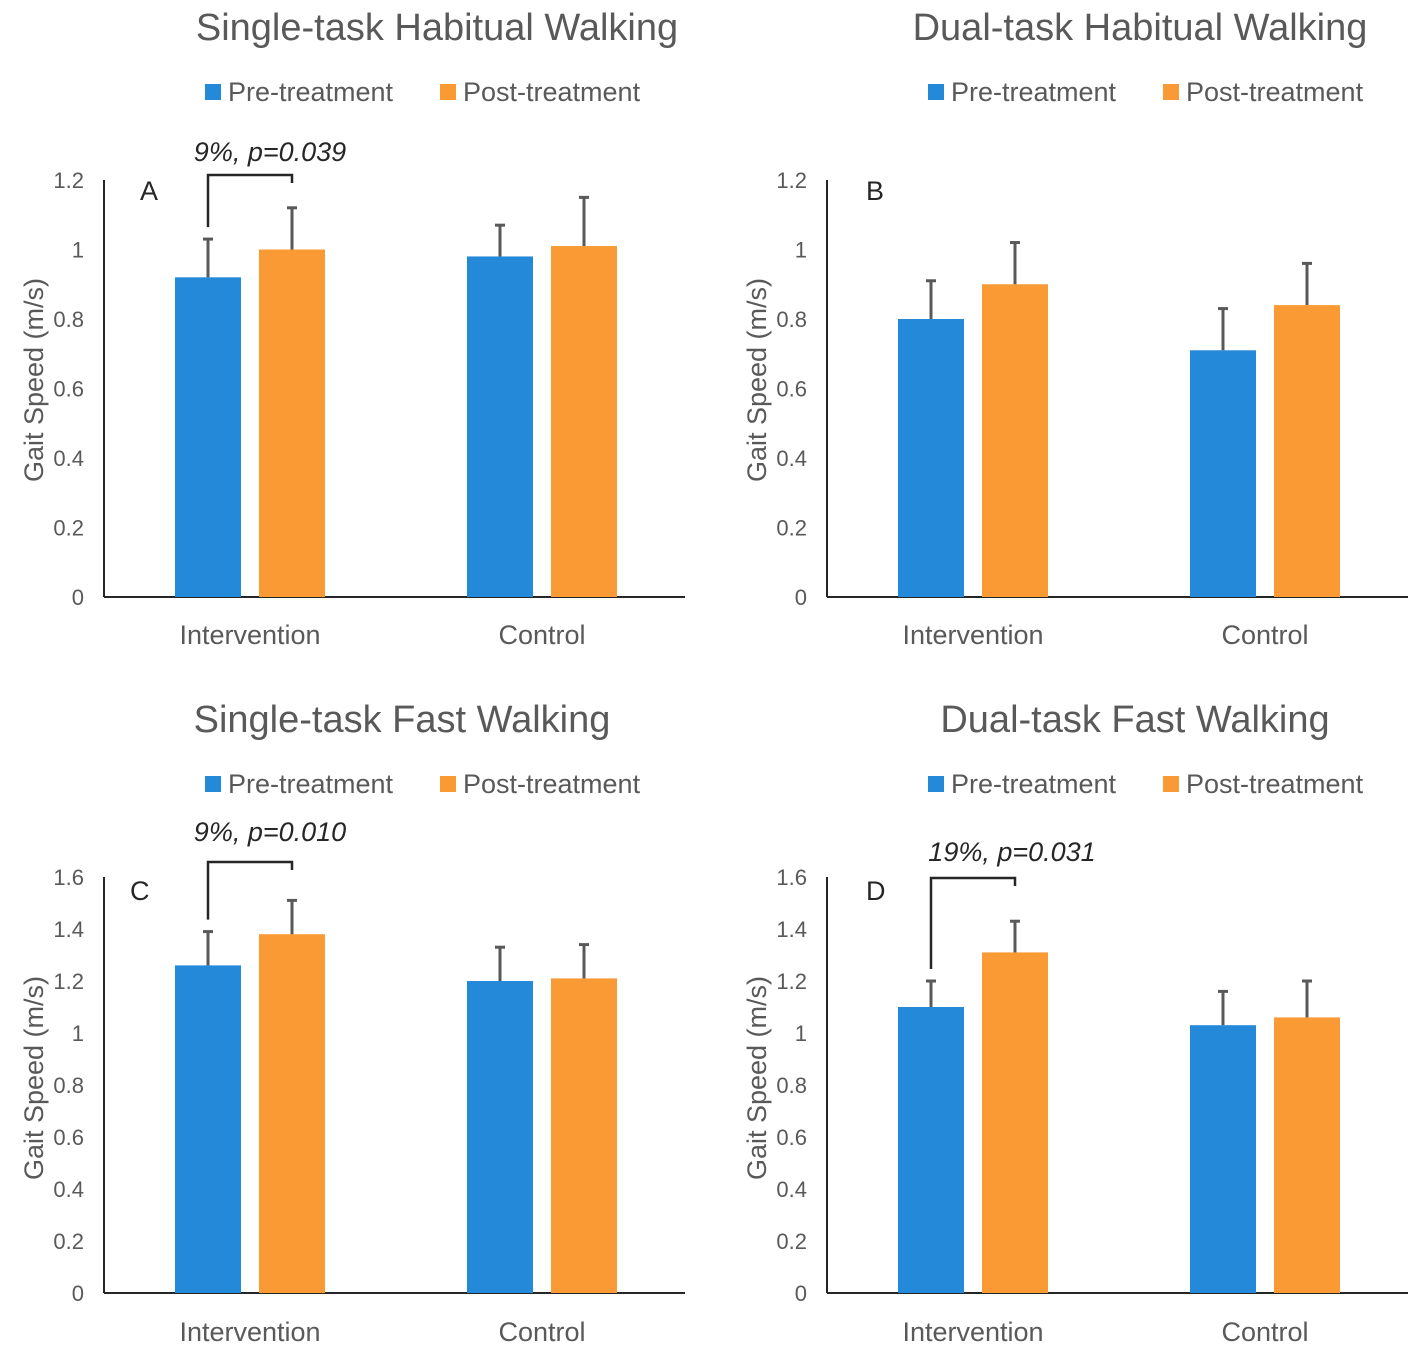 This screenshot has height=1346, width=1417. I want to click on chart-title: Dual-task Fast Walking, so click(1134, 720).